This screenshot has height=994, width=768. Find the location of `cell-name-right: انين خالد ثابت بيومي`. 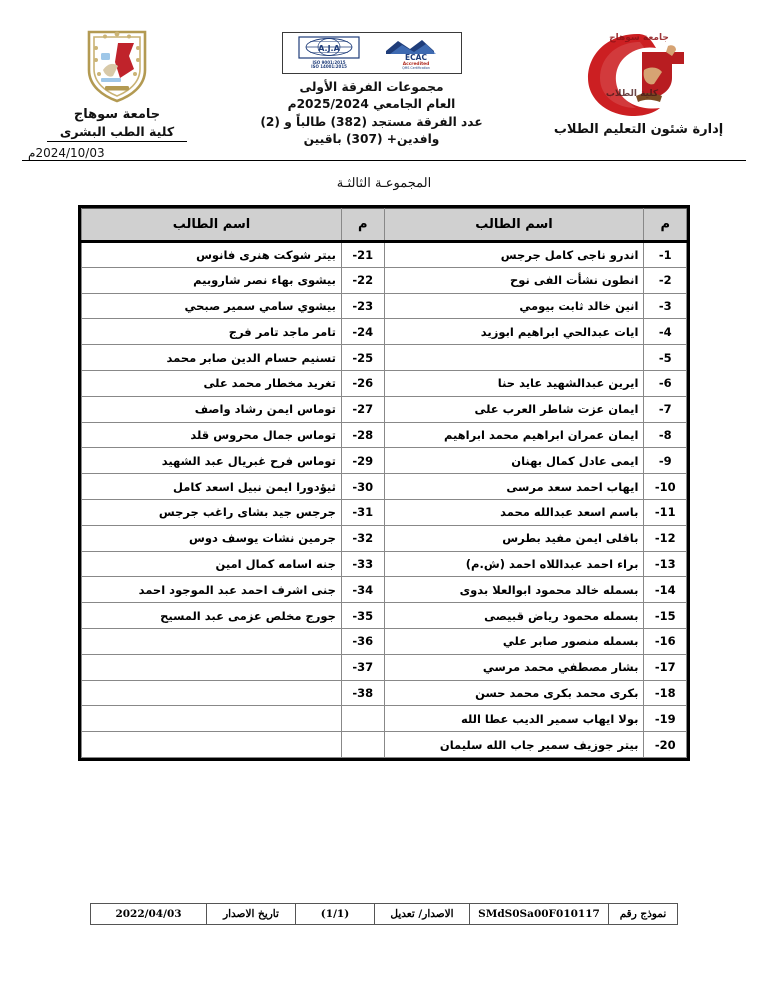

cell-name-right: انين خالد ثابت بيومي is located at coordinates (514, 306).